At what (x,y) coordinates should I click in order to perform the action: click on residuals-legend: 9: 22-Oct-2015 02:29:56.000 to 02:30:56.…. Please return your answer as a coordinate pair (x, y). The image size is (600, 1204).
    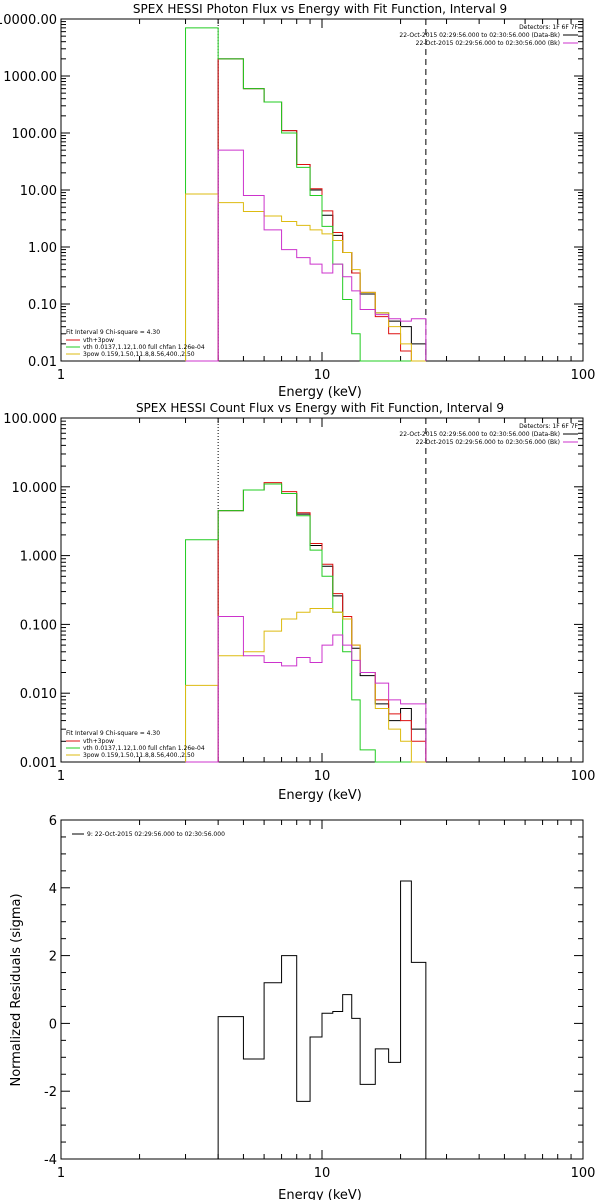
    Looking at the image, I should click on (148, 834).